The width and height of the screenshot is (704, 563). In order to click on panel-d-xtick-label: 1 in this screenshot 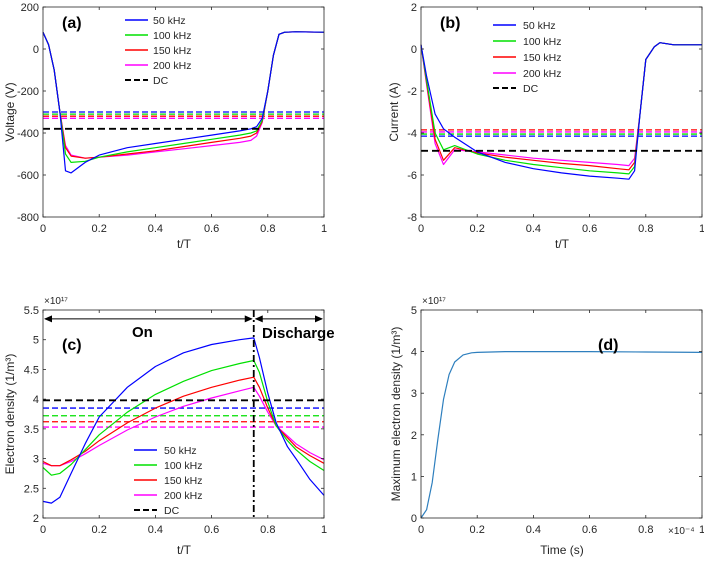, I will do `click(701, 530)`.